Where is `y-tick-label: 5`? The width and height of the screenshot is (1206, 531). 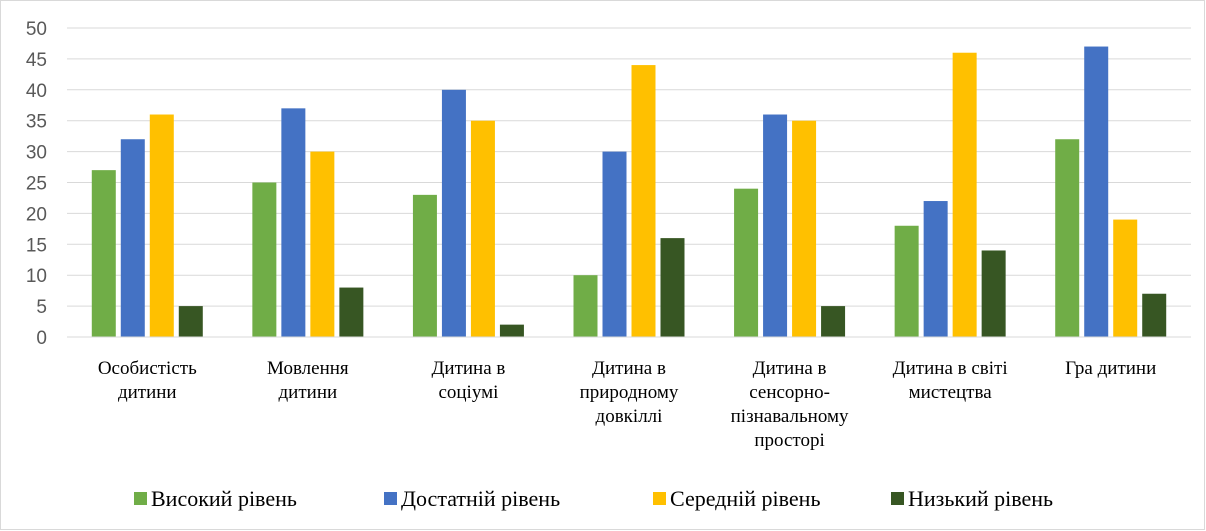 y-tick-label: 5 is located at coordinates (41, 307).